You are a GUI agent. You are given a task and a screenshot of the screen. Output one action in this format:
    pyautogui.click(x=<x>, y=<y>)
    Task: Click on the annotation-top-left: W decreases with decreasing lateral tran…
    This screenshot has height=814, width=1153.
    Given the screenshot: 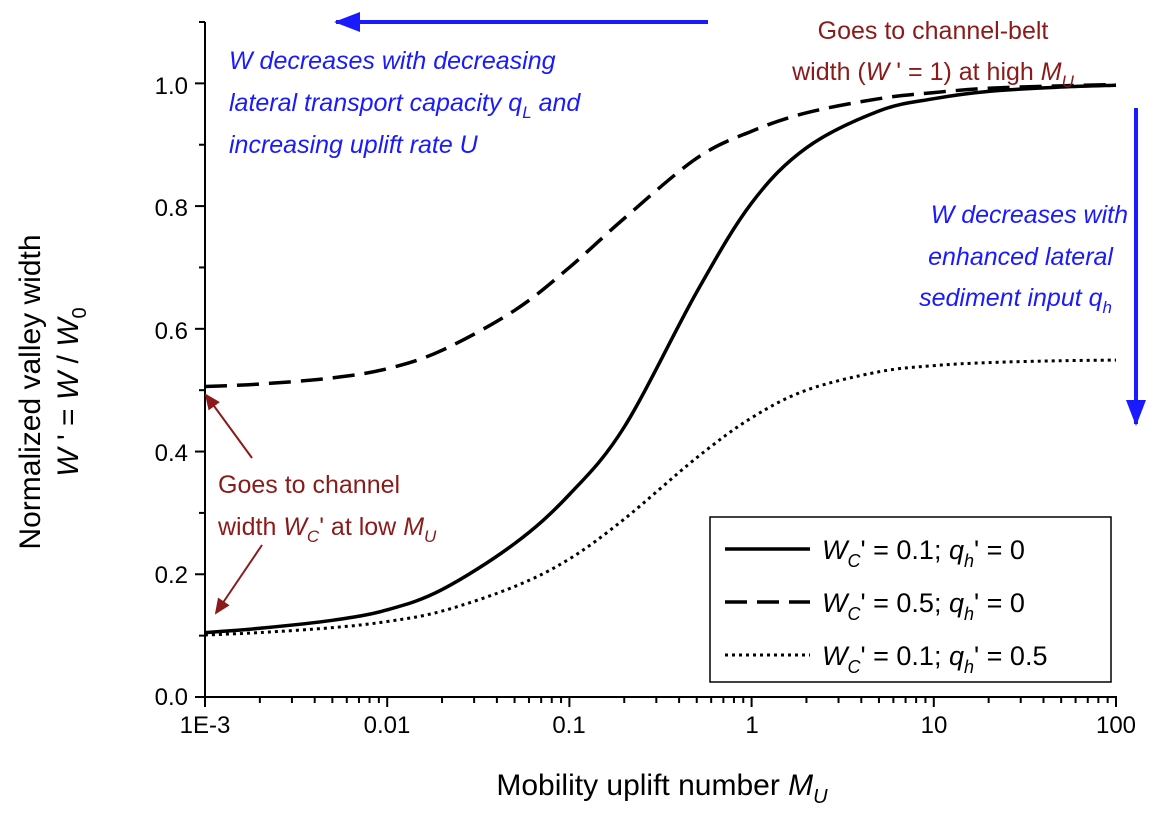 What is the action you would take?
    pyautogui.click(x=405, y=103)
    